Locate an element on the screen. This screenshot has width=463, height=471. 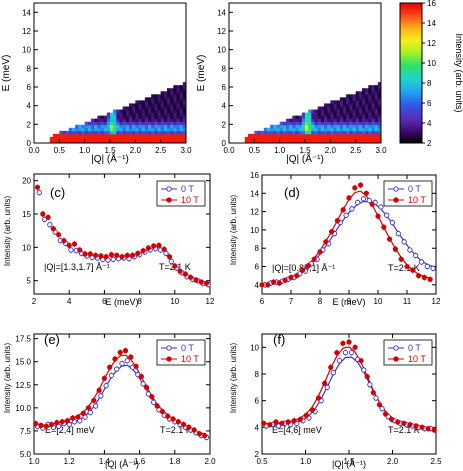
colorbar-gradient is located at coordinates (411, 73).